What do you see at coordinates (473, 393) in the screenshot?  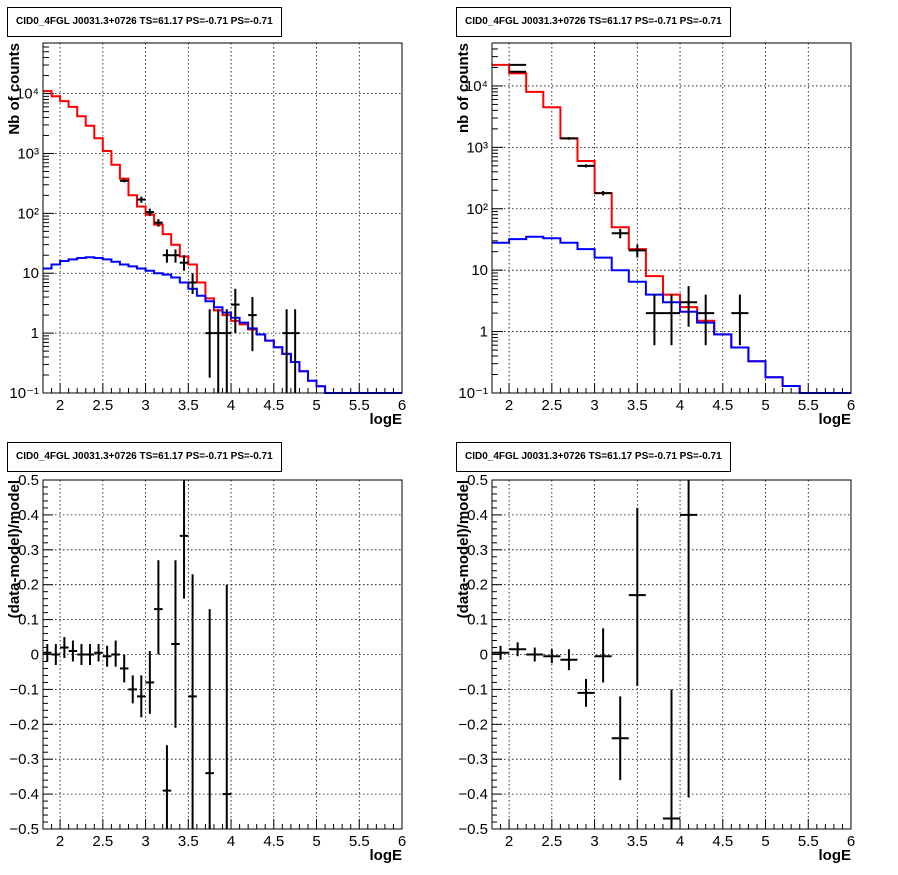 I see `y-tick-label: 10⁻¹` at bounding box center [473, 393].